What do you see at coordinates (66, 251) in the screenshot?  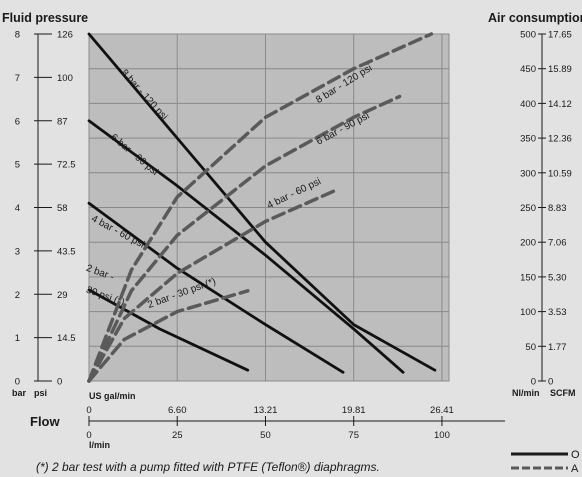 I see `left-tick-label-psi: 43.5` at bounding box center [66, 251].